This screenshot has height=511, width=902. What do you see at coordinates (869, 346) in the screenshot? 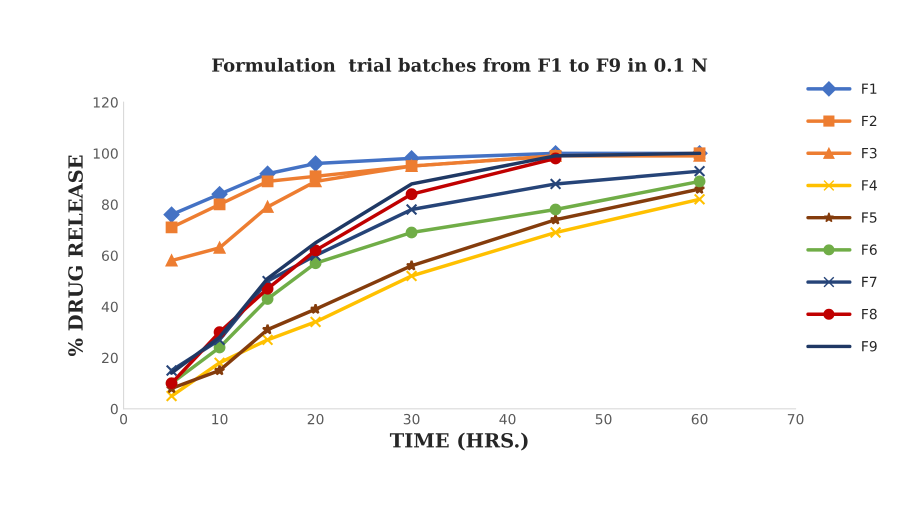
I see `legend-label: F9` at bounding box center [869, 346].